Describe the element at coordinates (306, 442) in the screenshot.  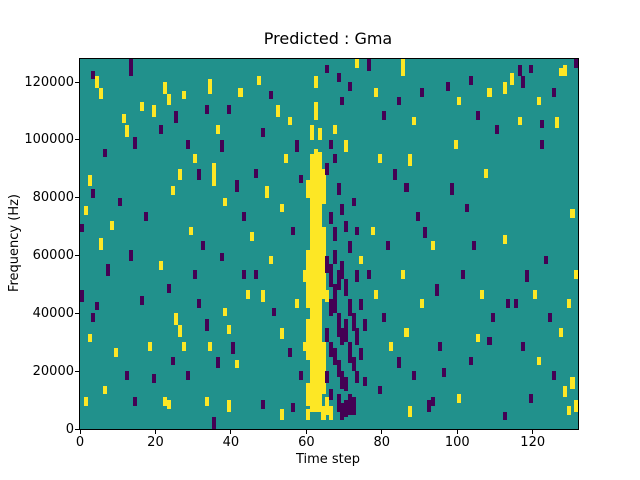
I see `x-axis-tick-label: 60` at that location.